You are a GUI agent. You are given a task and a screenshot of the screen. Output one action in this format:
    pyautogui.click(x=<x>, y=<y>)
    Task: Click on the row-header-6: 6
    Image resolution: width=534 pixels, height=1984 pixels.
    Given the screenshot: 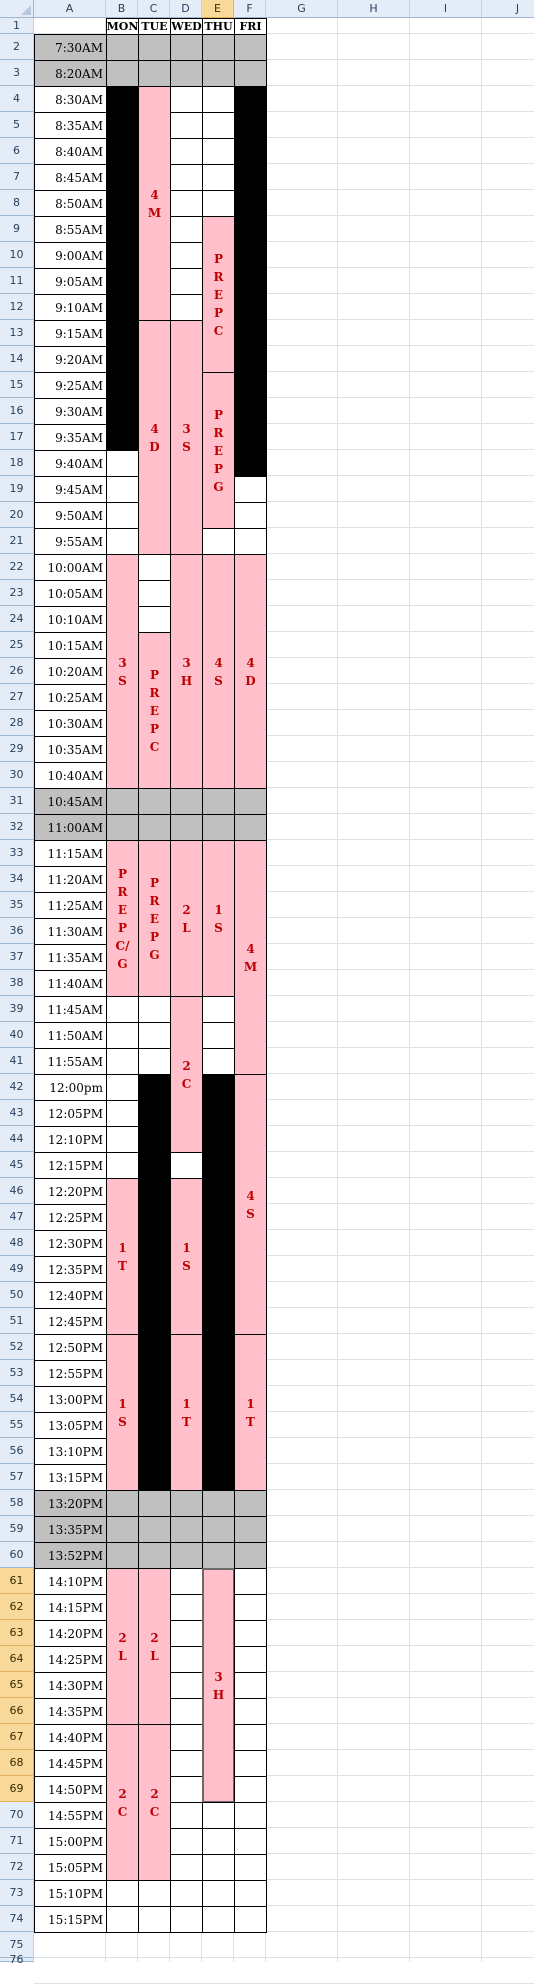 What is the action you would take?
    pyautogui.click(x=17, y=151)
    